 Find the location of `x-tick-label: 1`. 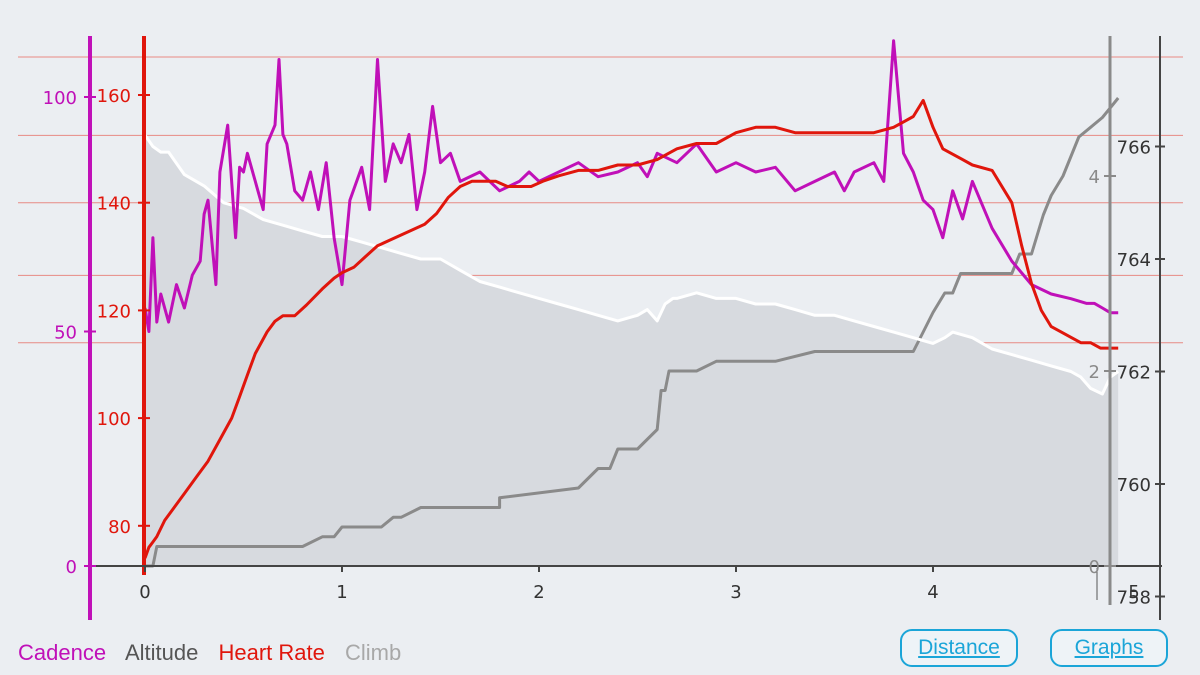

x-tick-label: 1 is located at coordinates (341, 592).